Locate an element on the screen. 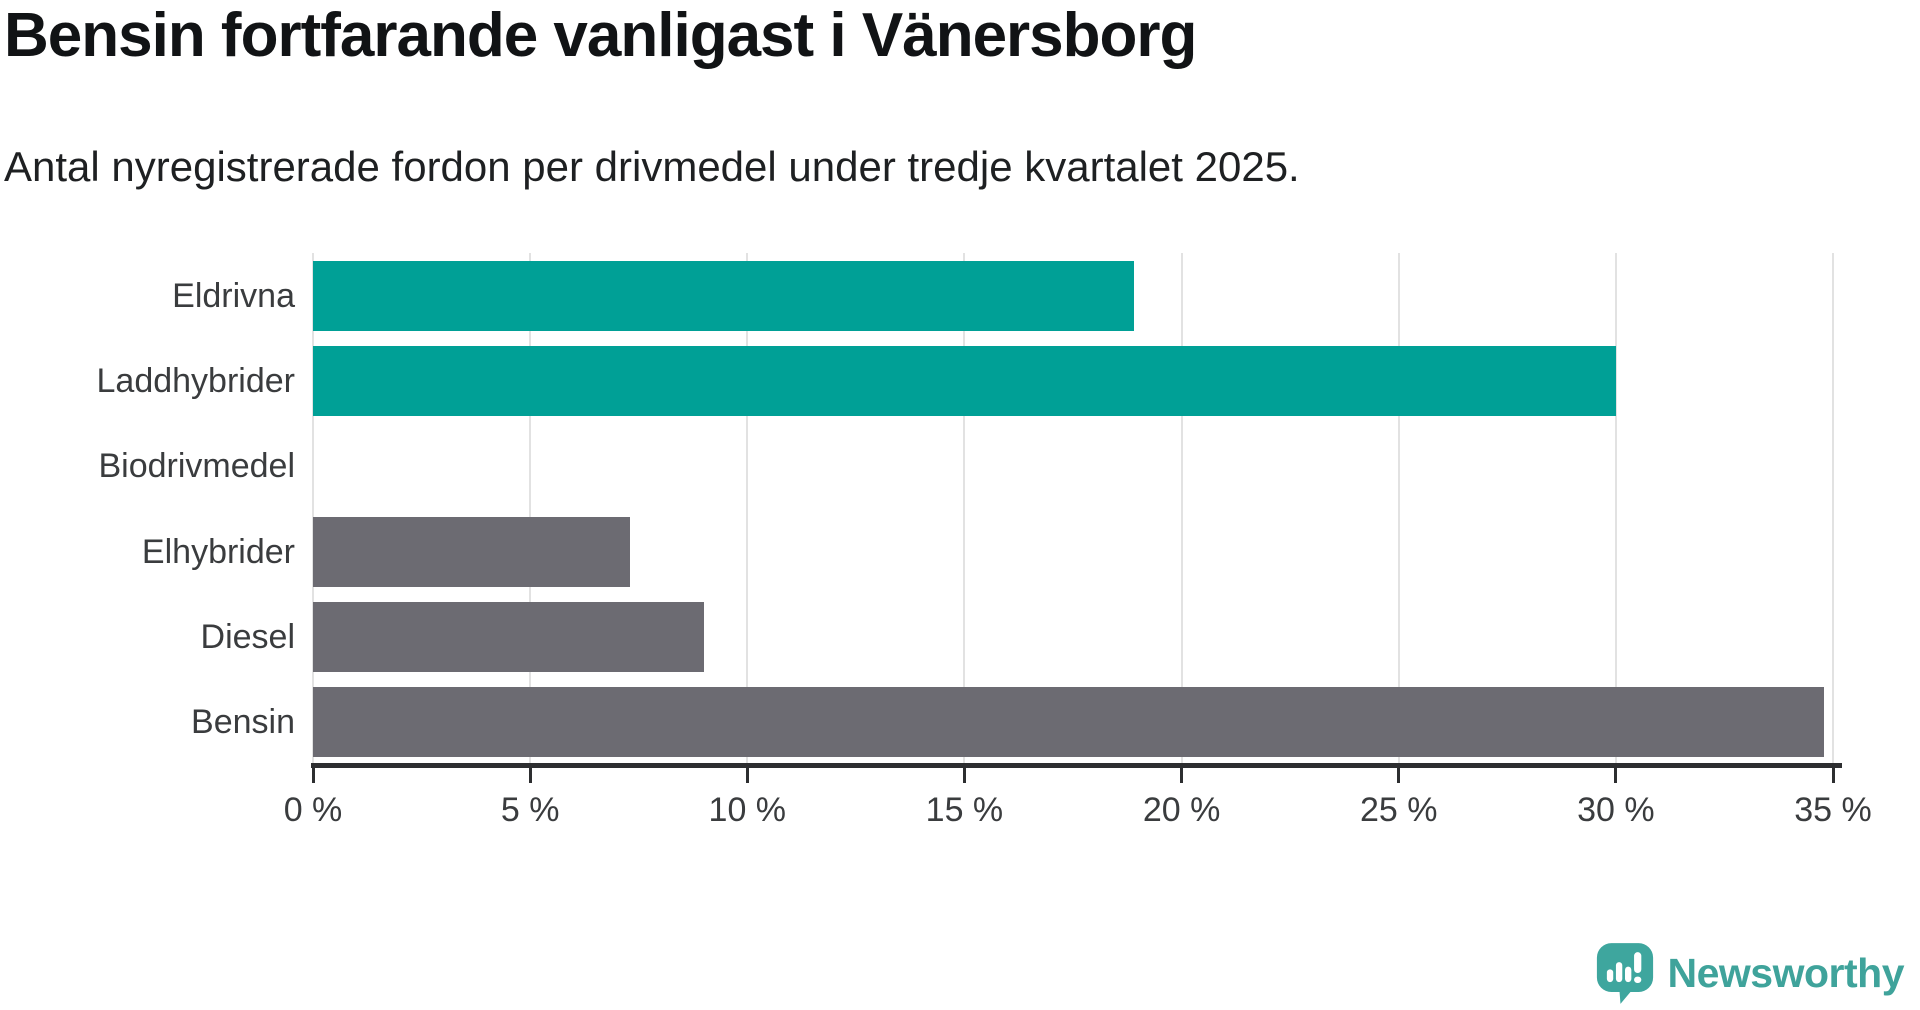  x-axis-tick-label: 20 % is located at coordinates (1181, 810).